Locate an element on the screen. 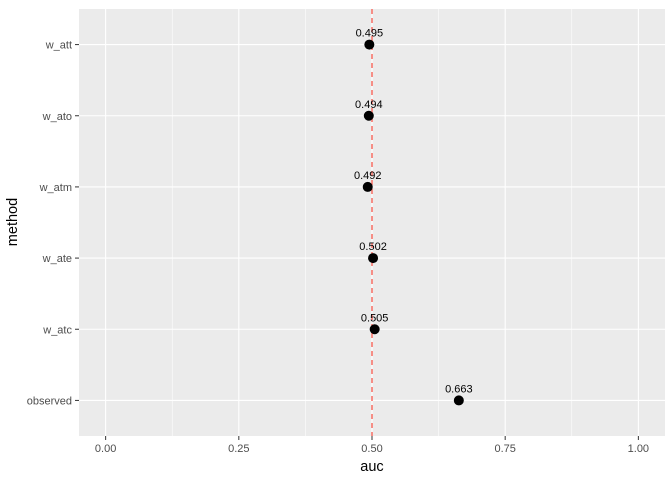  y-axis: observed w_atc w_ate w_atm w_ato w_att is located at coordinates (53, 223).